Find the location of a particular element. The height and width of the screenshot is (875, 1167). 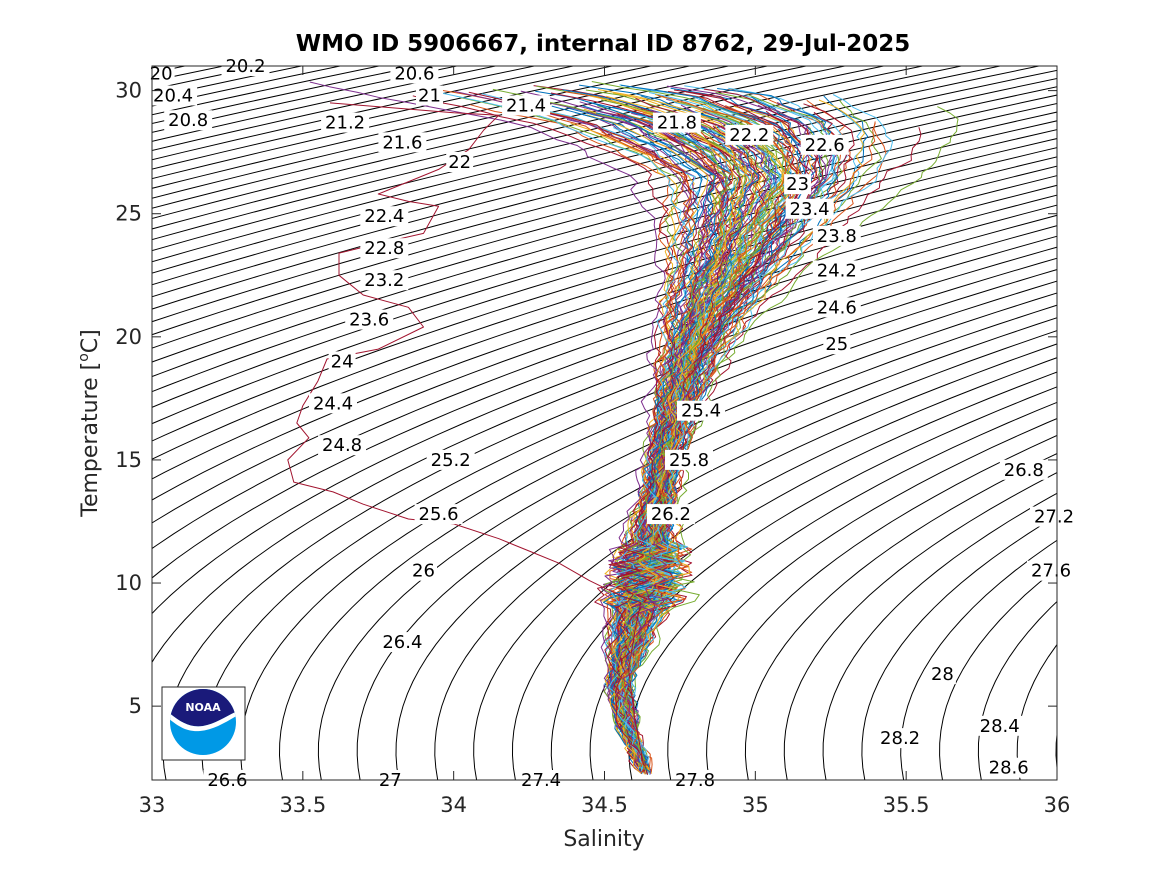

density-contour-27.5 is located at coordinates (939, 636).